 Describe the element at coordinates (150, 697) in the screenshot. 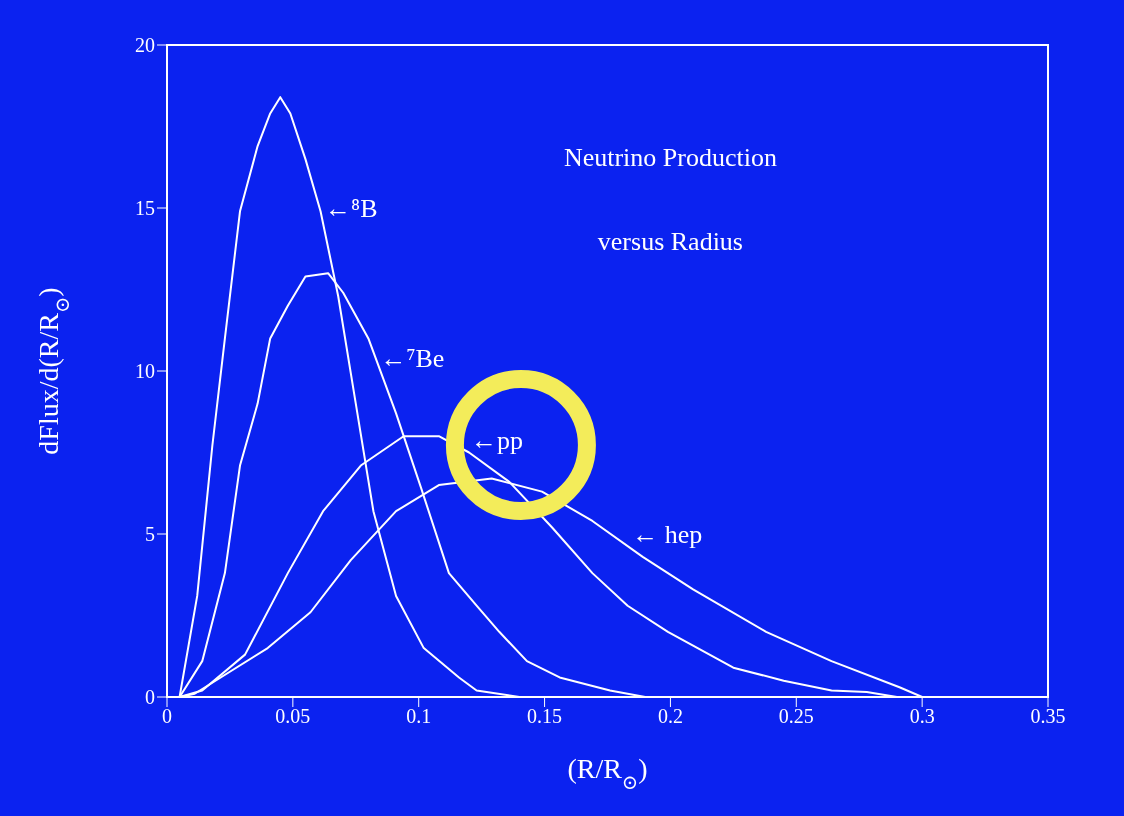

I see `y-tick-label: 0` at that location.